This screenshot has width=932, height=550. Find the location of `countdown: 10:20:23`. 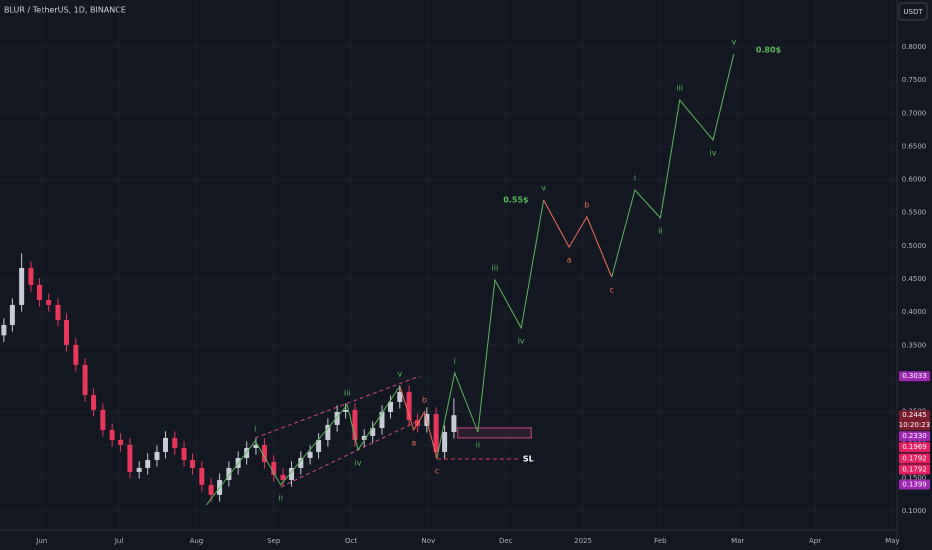

countdown: 10:20:23 is located at coordinates (914, 425).